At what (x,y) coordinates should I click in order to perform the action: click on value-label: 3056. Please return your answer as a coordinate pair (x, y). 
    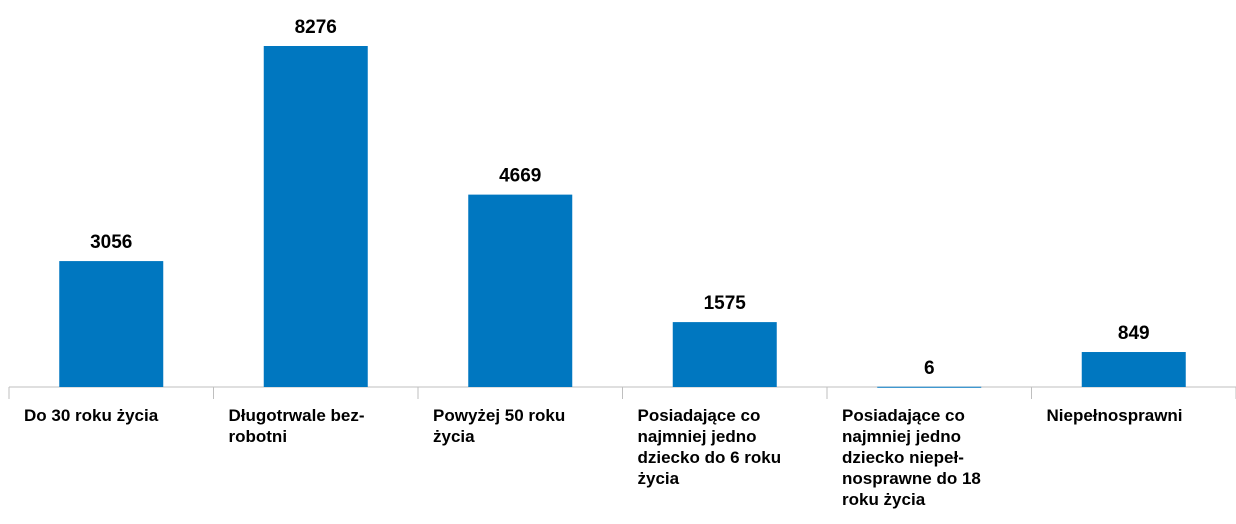
    Looking at the image, I should click on (111, 242).